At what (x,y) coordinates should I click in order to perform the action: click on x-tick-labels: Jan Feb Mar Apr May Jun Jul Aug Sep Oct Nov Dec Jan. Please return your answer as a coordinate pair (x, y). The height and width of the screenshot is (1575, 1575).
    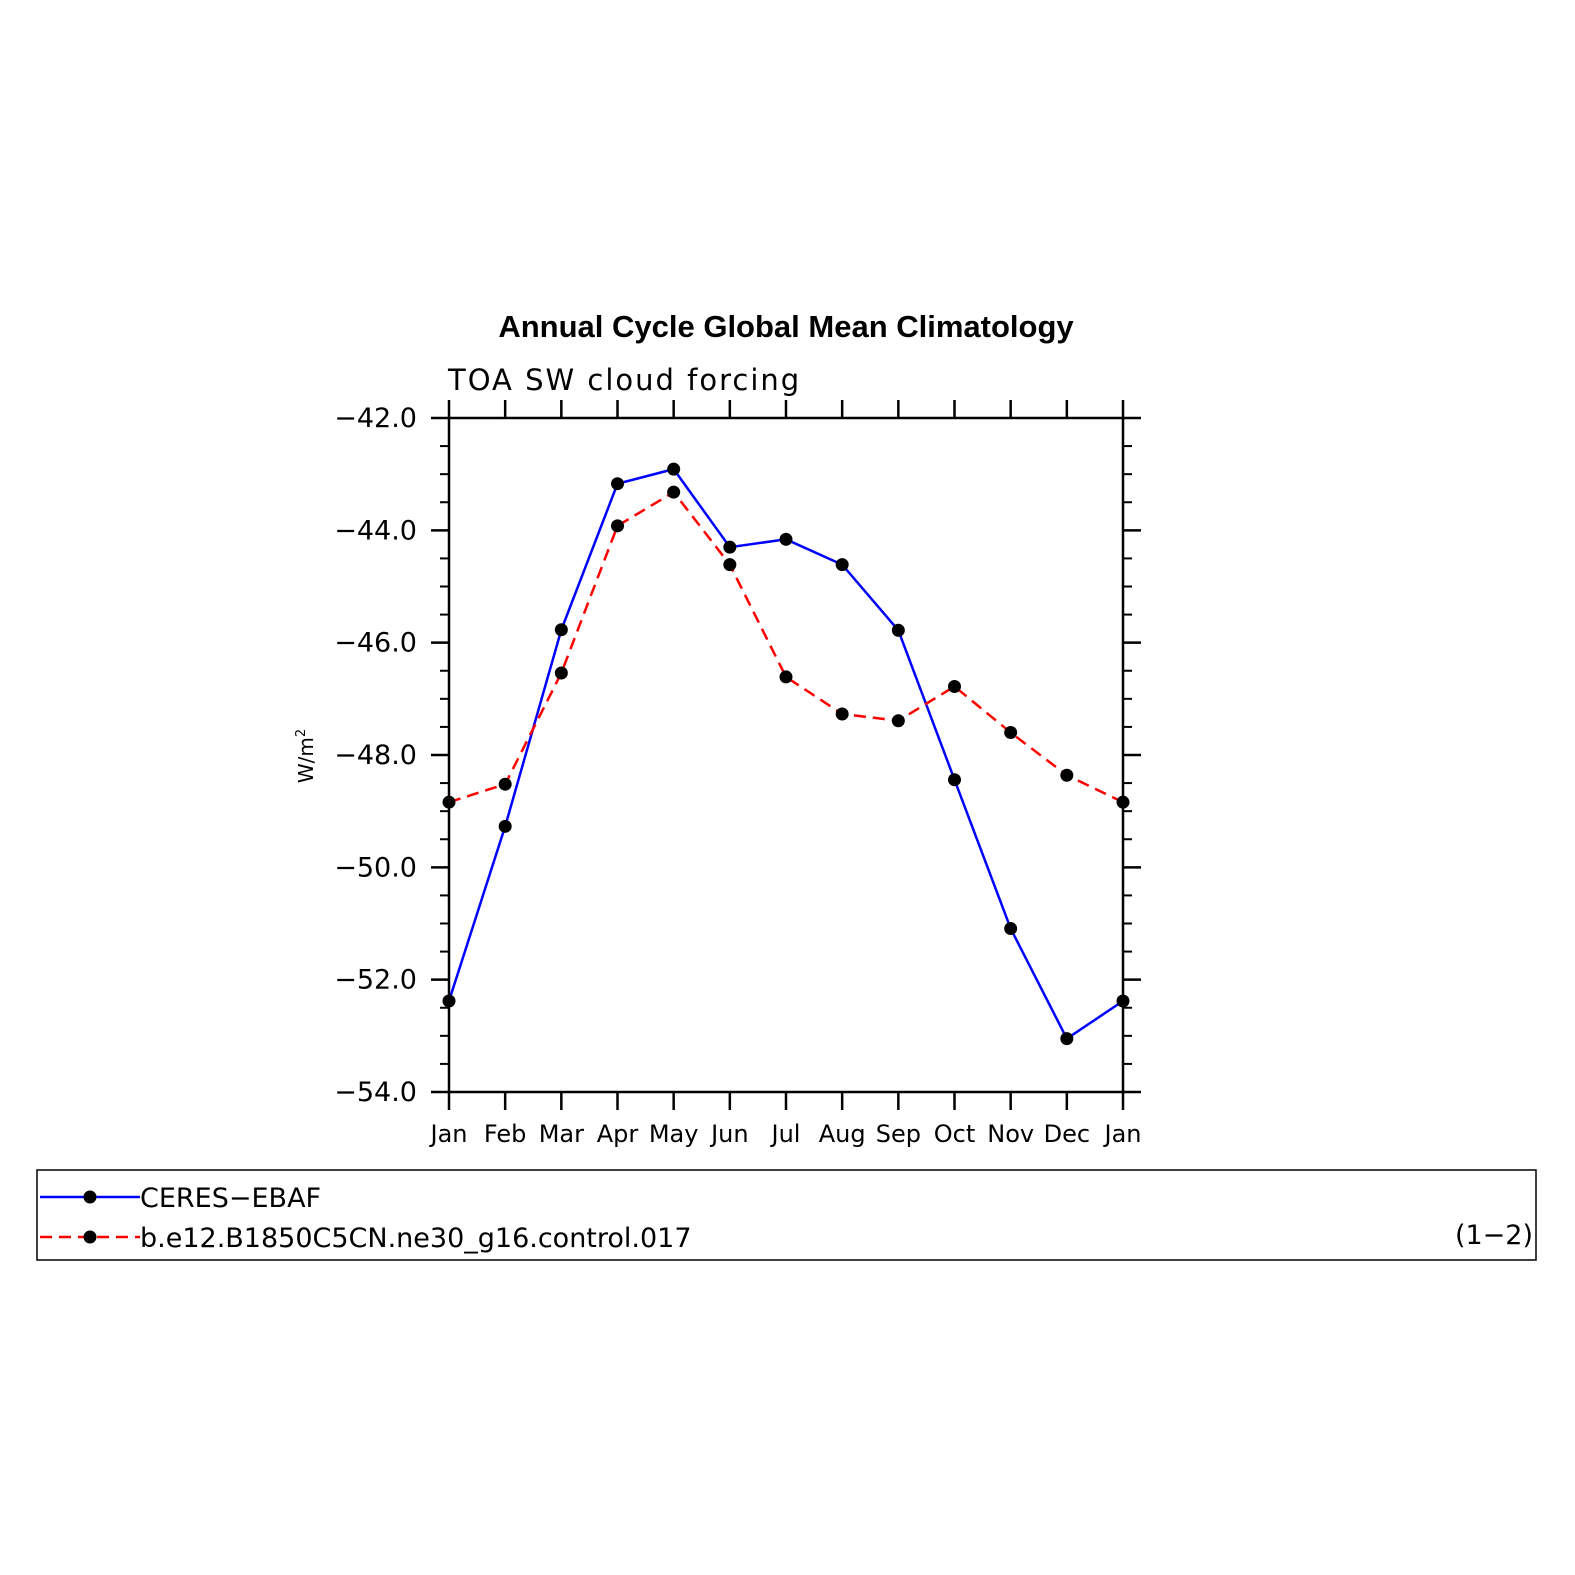
    Looking at the image, I should click on (785, 1134).